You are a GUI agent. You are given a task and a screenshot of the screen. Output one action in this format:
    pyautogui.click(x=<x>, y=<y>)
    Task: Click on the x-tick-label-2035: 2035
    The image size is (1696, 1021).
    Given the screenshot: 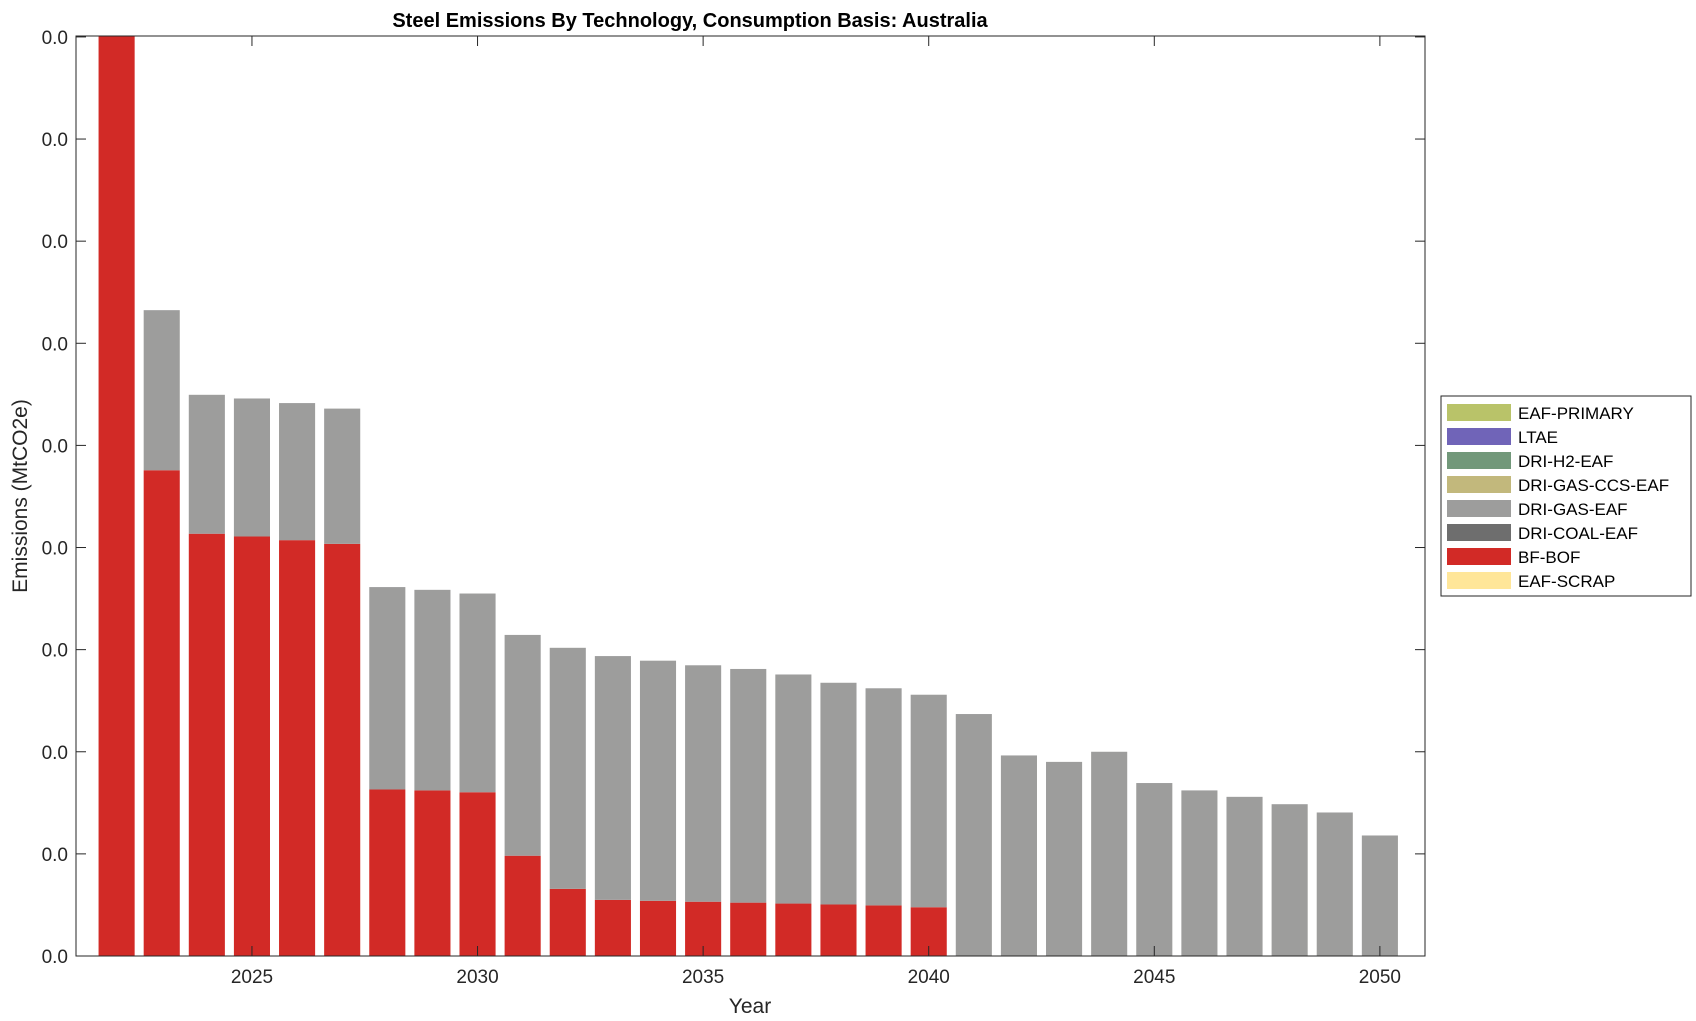 What is the action you would take?
    pyautogui.click(x=703, y=977)
    